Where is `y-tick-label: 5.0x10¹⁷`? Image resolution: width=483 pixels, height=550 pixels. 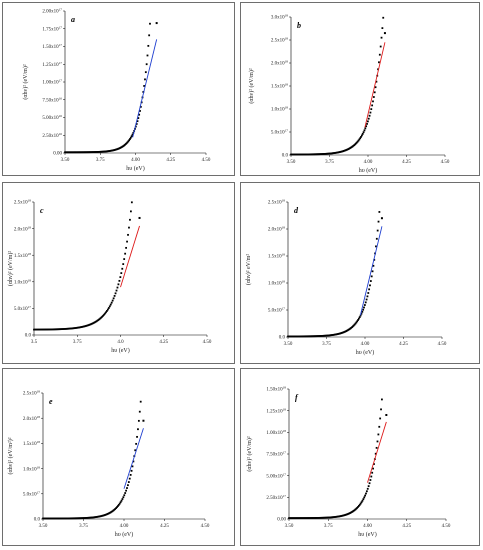
y-tick-label: 5.0x10¹⁷ is located at coordinates (276, 310).